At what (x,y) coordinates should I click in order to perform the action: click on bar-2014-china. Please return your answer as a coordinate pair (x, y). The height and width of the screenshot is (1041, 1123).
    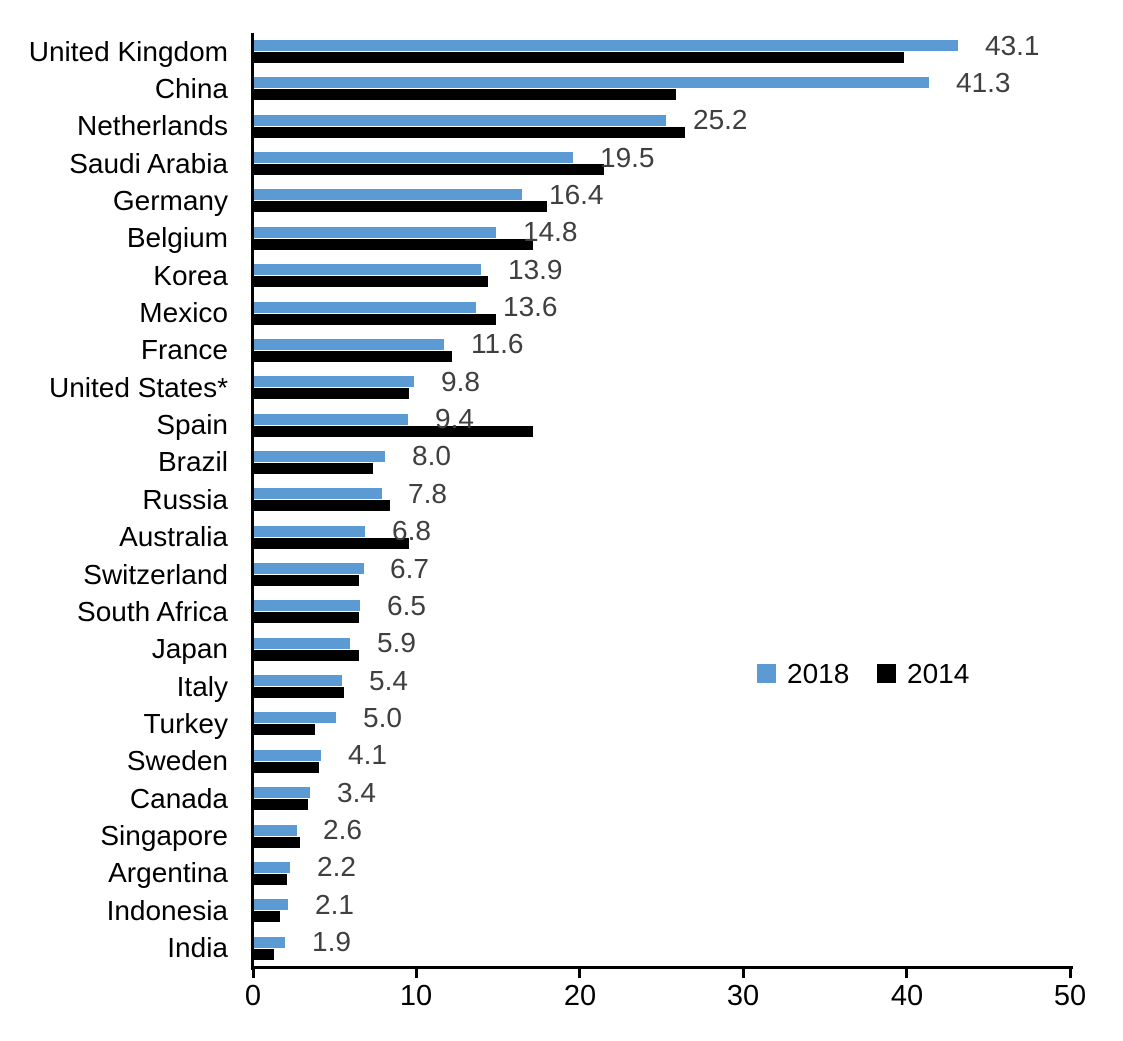
    Looking at the image, I should click on (465, 95).